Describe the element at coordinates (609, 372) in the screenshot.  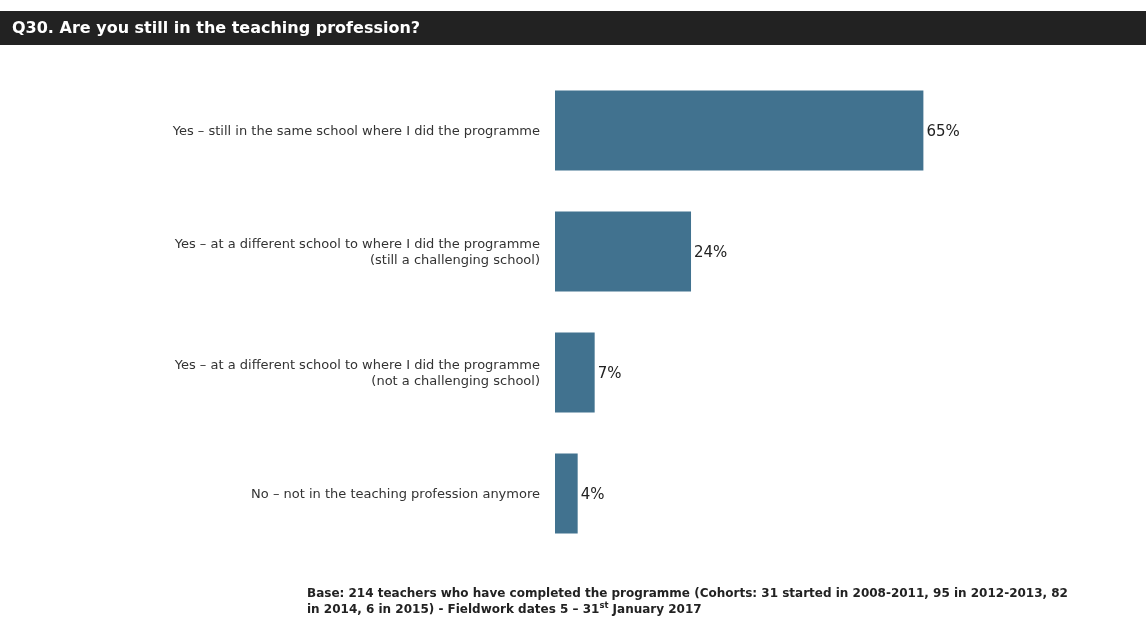
I see `data-label: 7%` at that location.